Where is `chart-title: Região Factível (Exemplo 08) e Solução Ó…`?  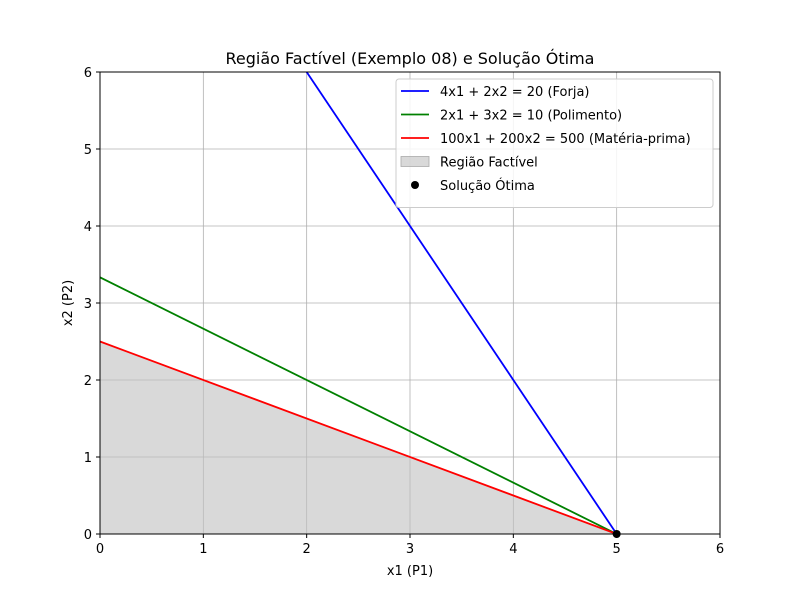
chart-title: Região Factível (Exemplo 08) e Solução Ó… is located at coordinates (410, 58).